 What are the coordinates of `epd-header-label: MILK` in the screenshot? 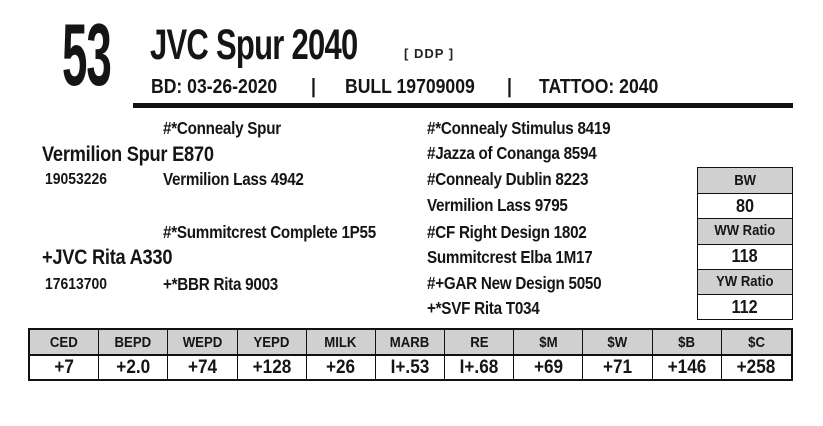 It's located at (340, 342).